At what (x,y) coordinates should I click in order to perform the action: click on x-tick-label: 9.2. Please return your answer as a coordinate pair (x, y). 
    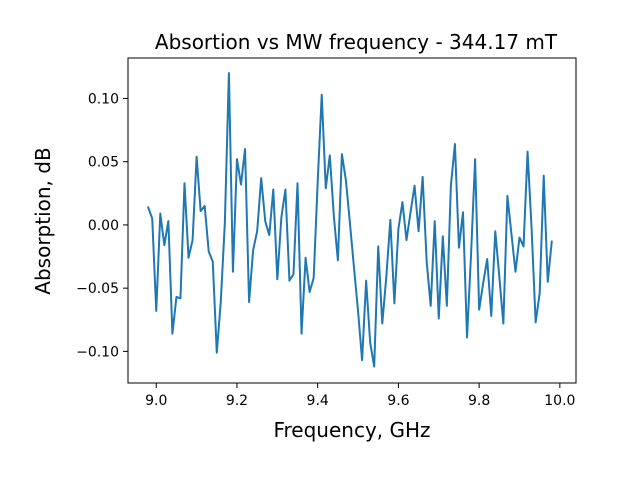
    Looking at the image, I should click on (237, 401).